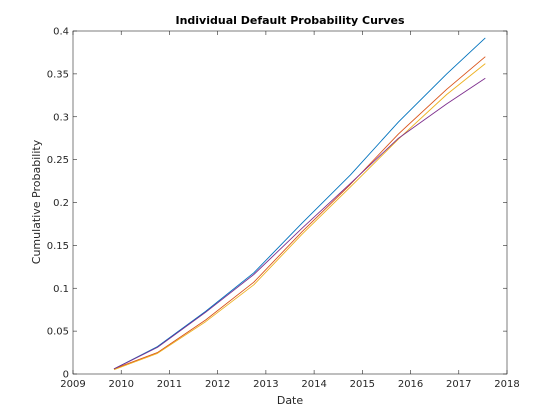 The width and height of the screenshot is (560, 420). Describe the element at coordinates (120, 384) in the screenshot. I see `x-tick-label: 2010` at that location.